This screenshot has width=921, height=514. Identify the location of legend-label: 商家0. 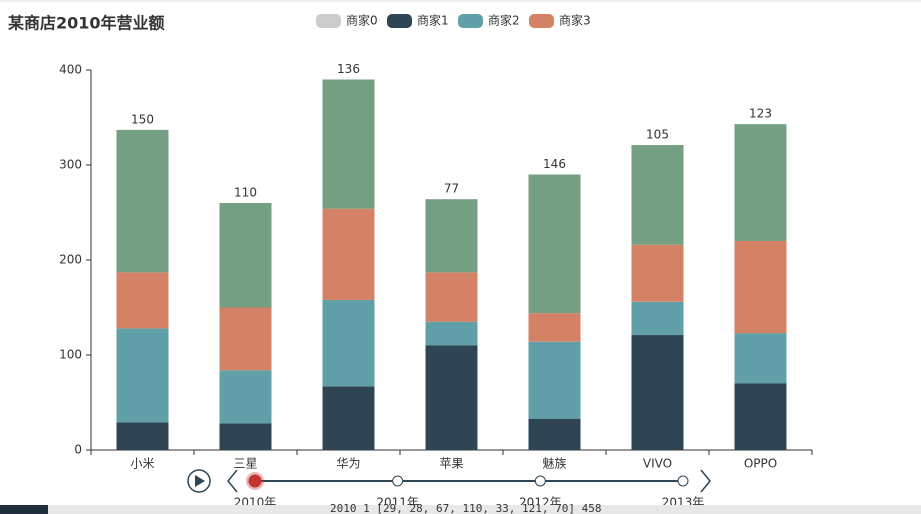
(362, 20).